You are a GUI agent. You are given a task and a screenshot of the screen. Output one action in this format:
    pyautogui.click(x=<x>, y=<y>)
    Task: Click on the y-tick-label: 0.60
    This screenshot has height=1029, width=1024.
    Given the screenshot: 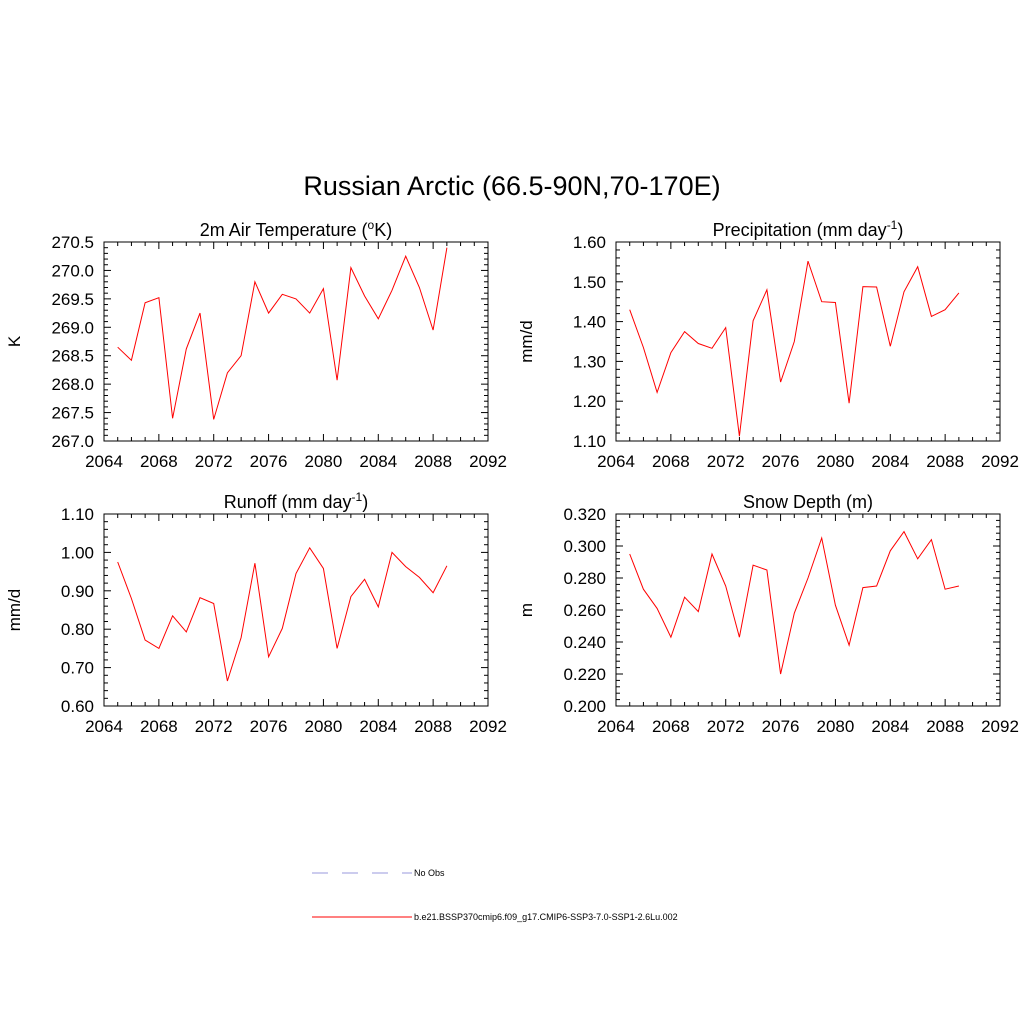 What is the action you would take?
    pyautogui.click(x=77, y=706)
    